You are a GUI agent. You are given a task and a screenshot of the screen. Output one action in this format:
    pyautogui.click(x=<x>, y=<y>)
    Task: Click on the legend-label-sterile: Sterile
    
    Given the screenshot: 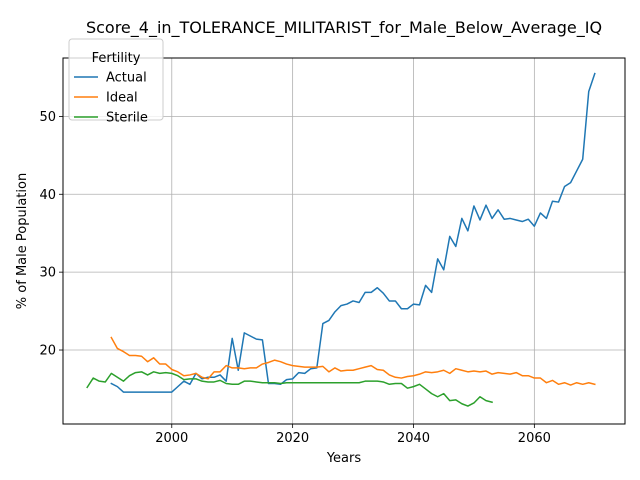 What is the action you would take?
    pyautogui.click(x=127, y=118)
    